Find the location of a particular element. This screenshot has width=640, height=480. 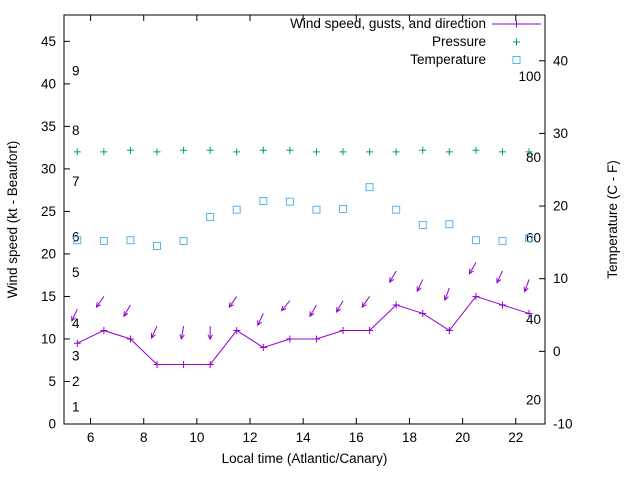

y-left-tick-label: 35 is located at coordinates (48, 126).